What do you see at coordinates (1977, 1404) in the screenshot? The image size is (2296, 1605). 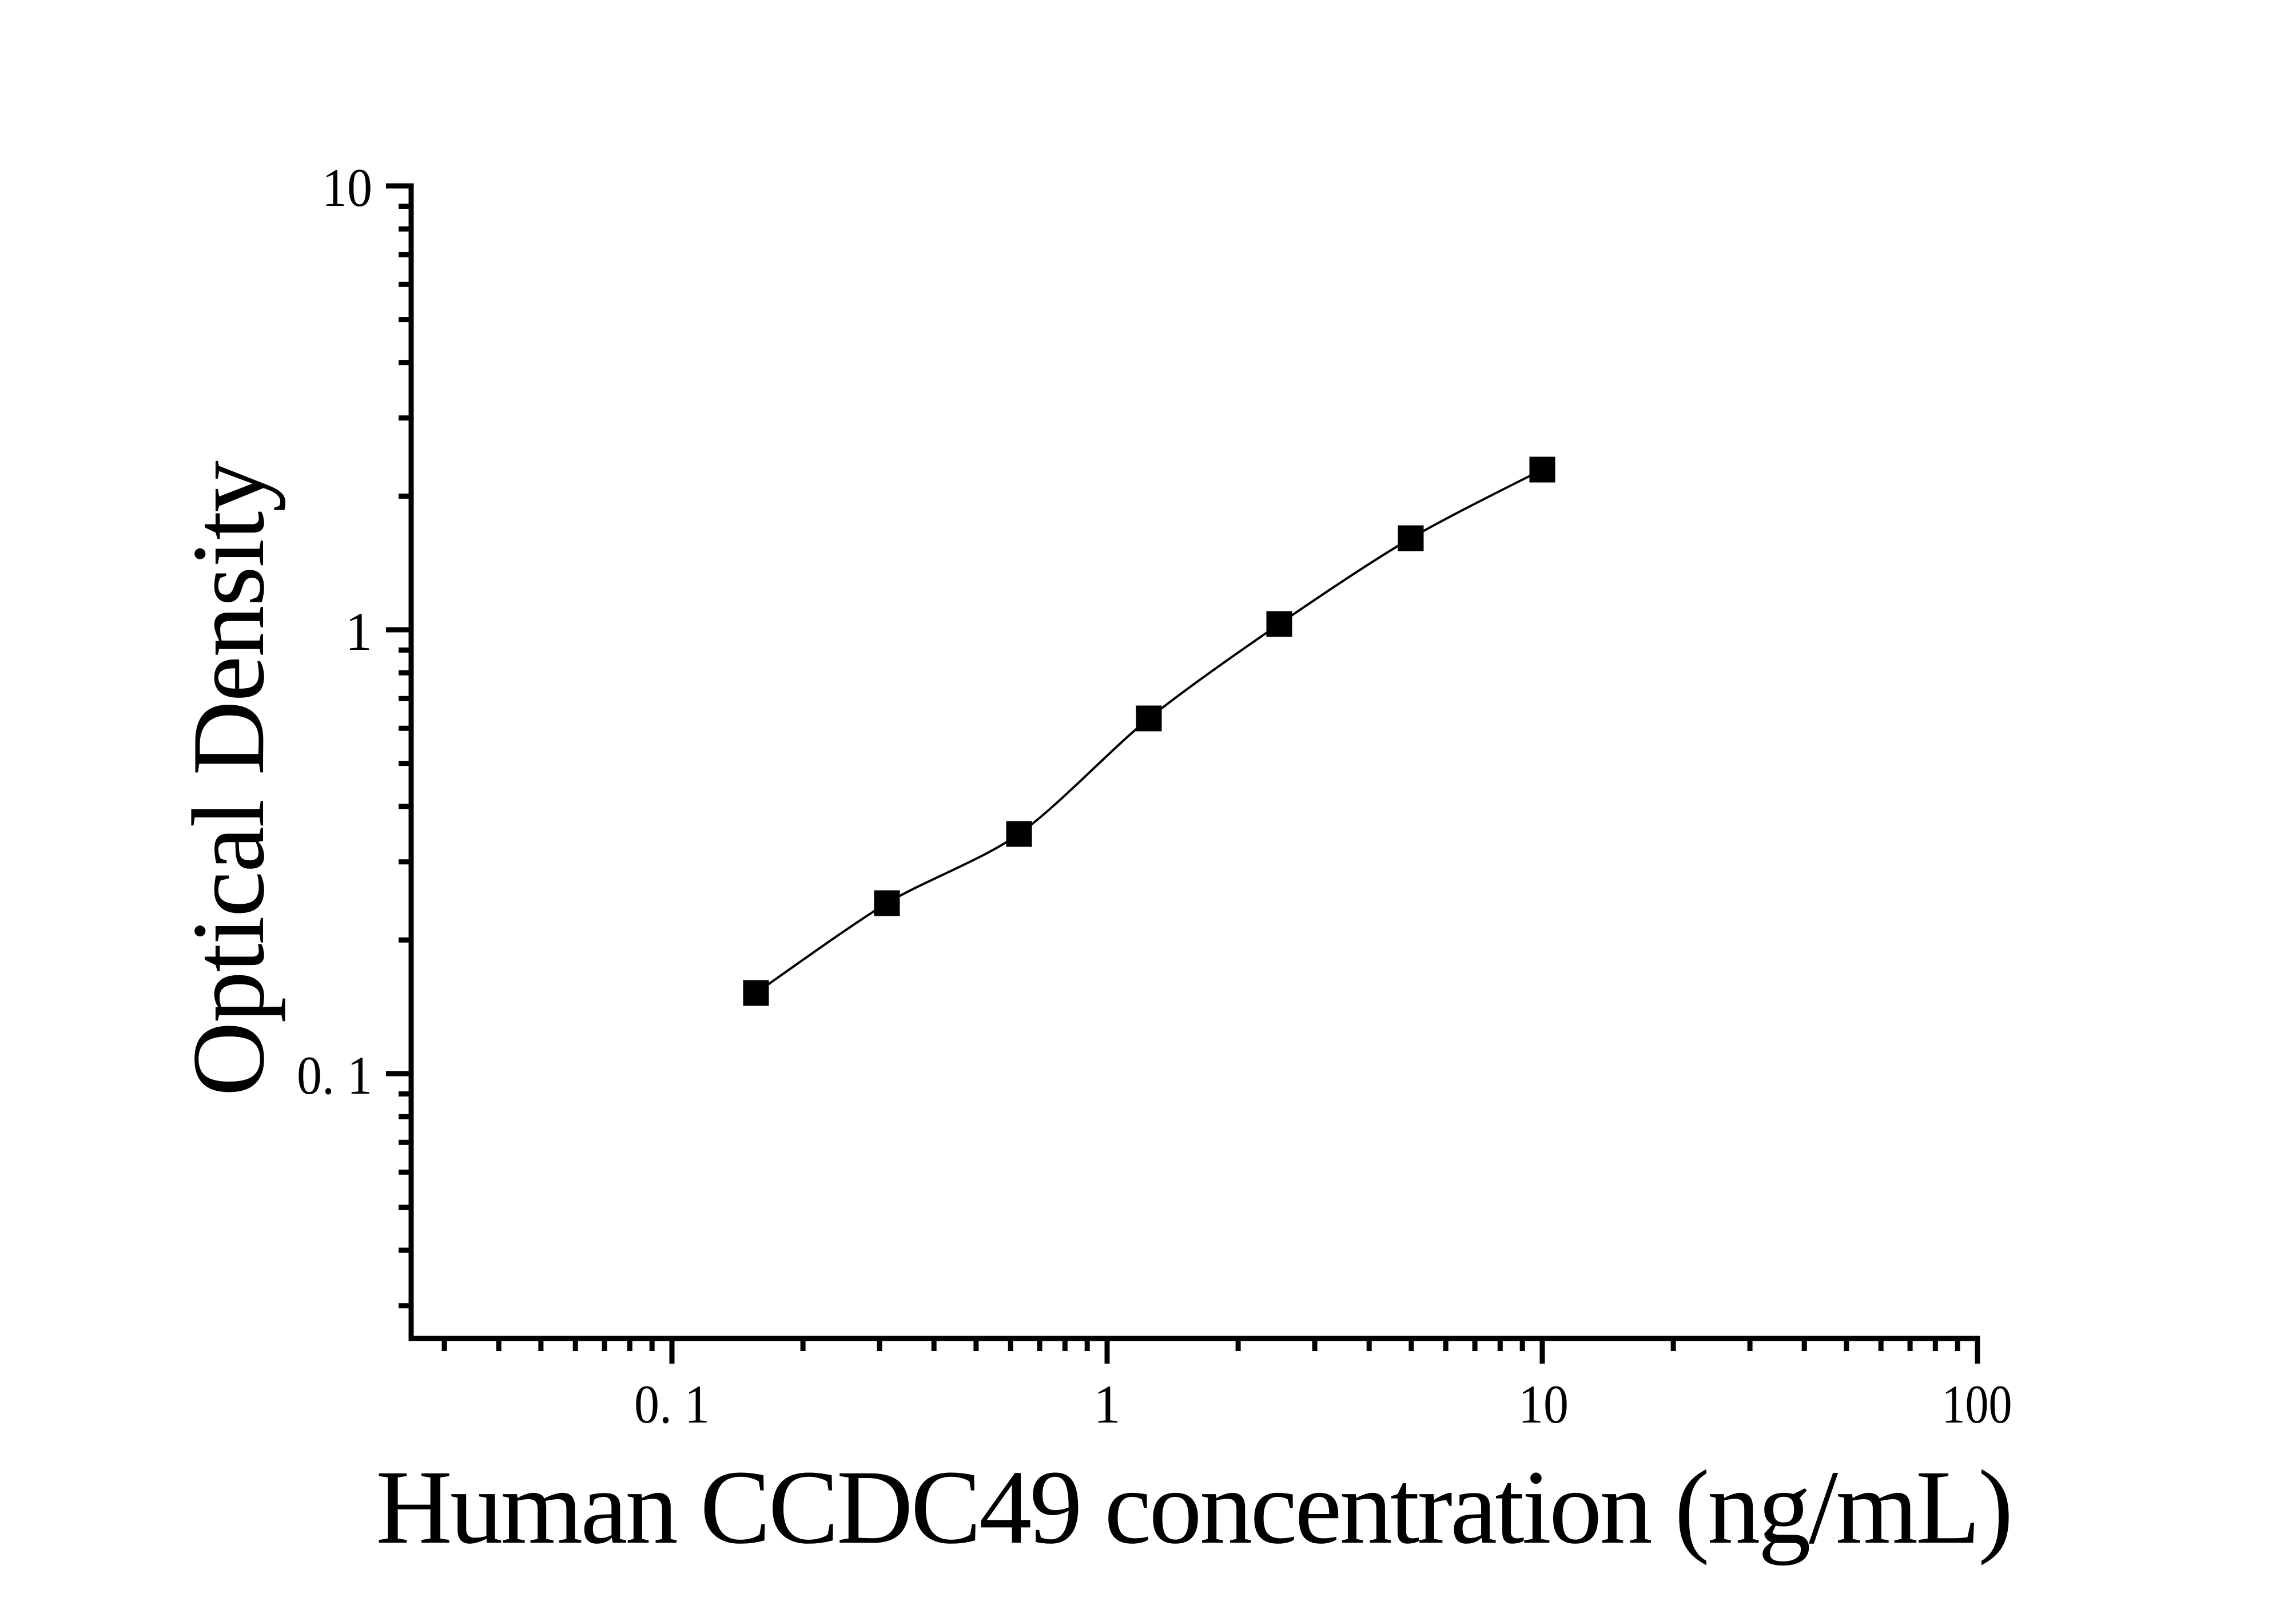 I see `svg-text: 100` at bounding box center [1977, 1404].